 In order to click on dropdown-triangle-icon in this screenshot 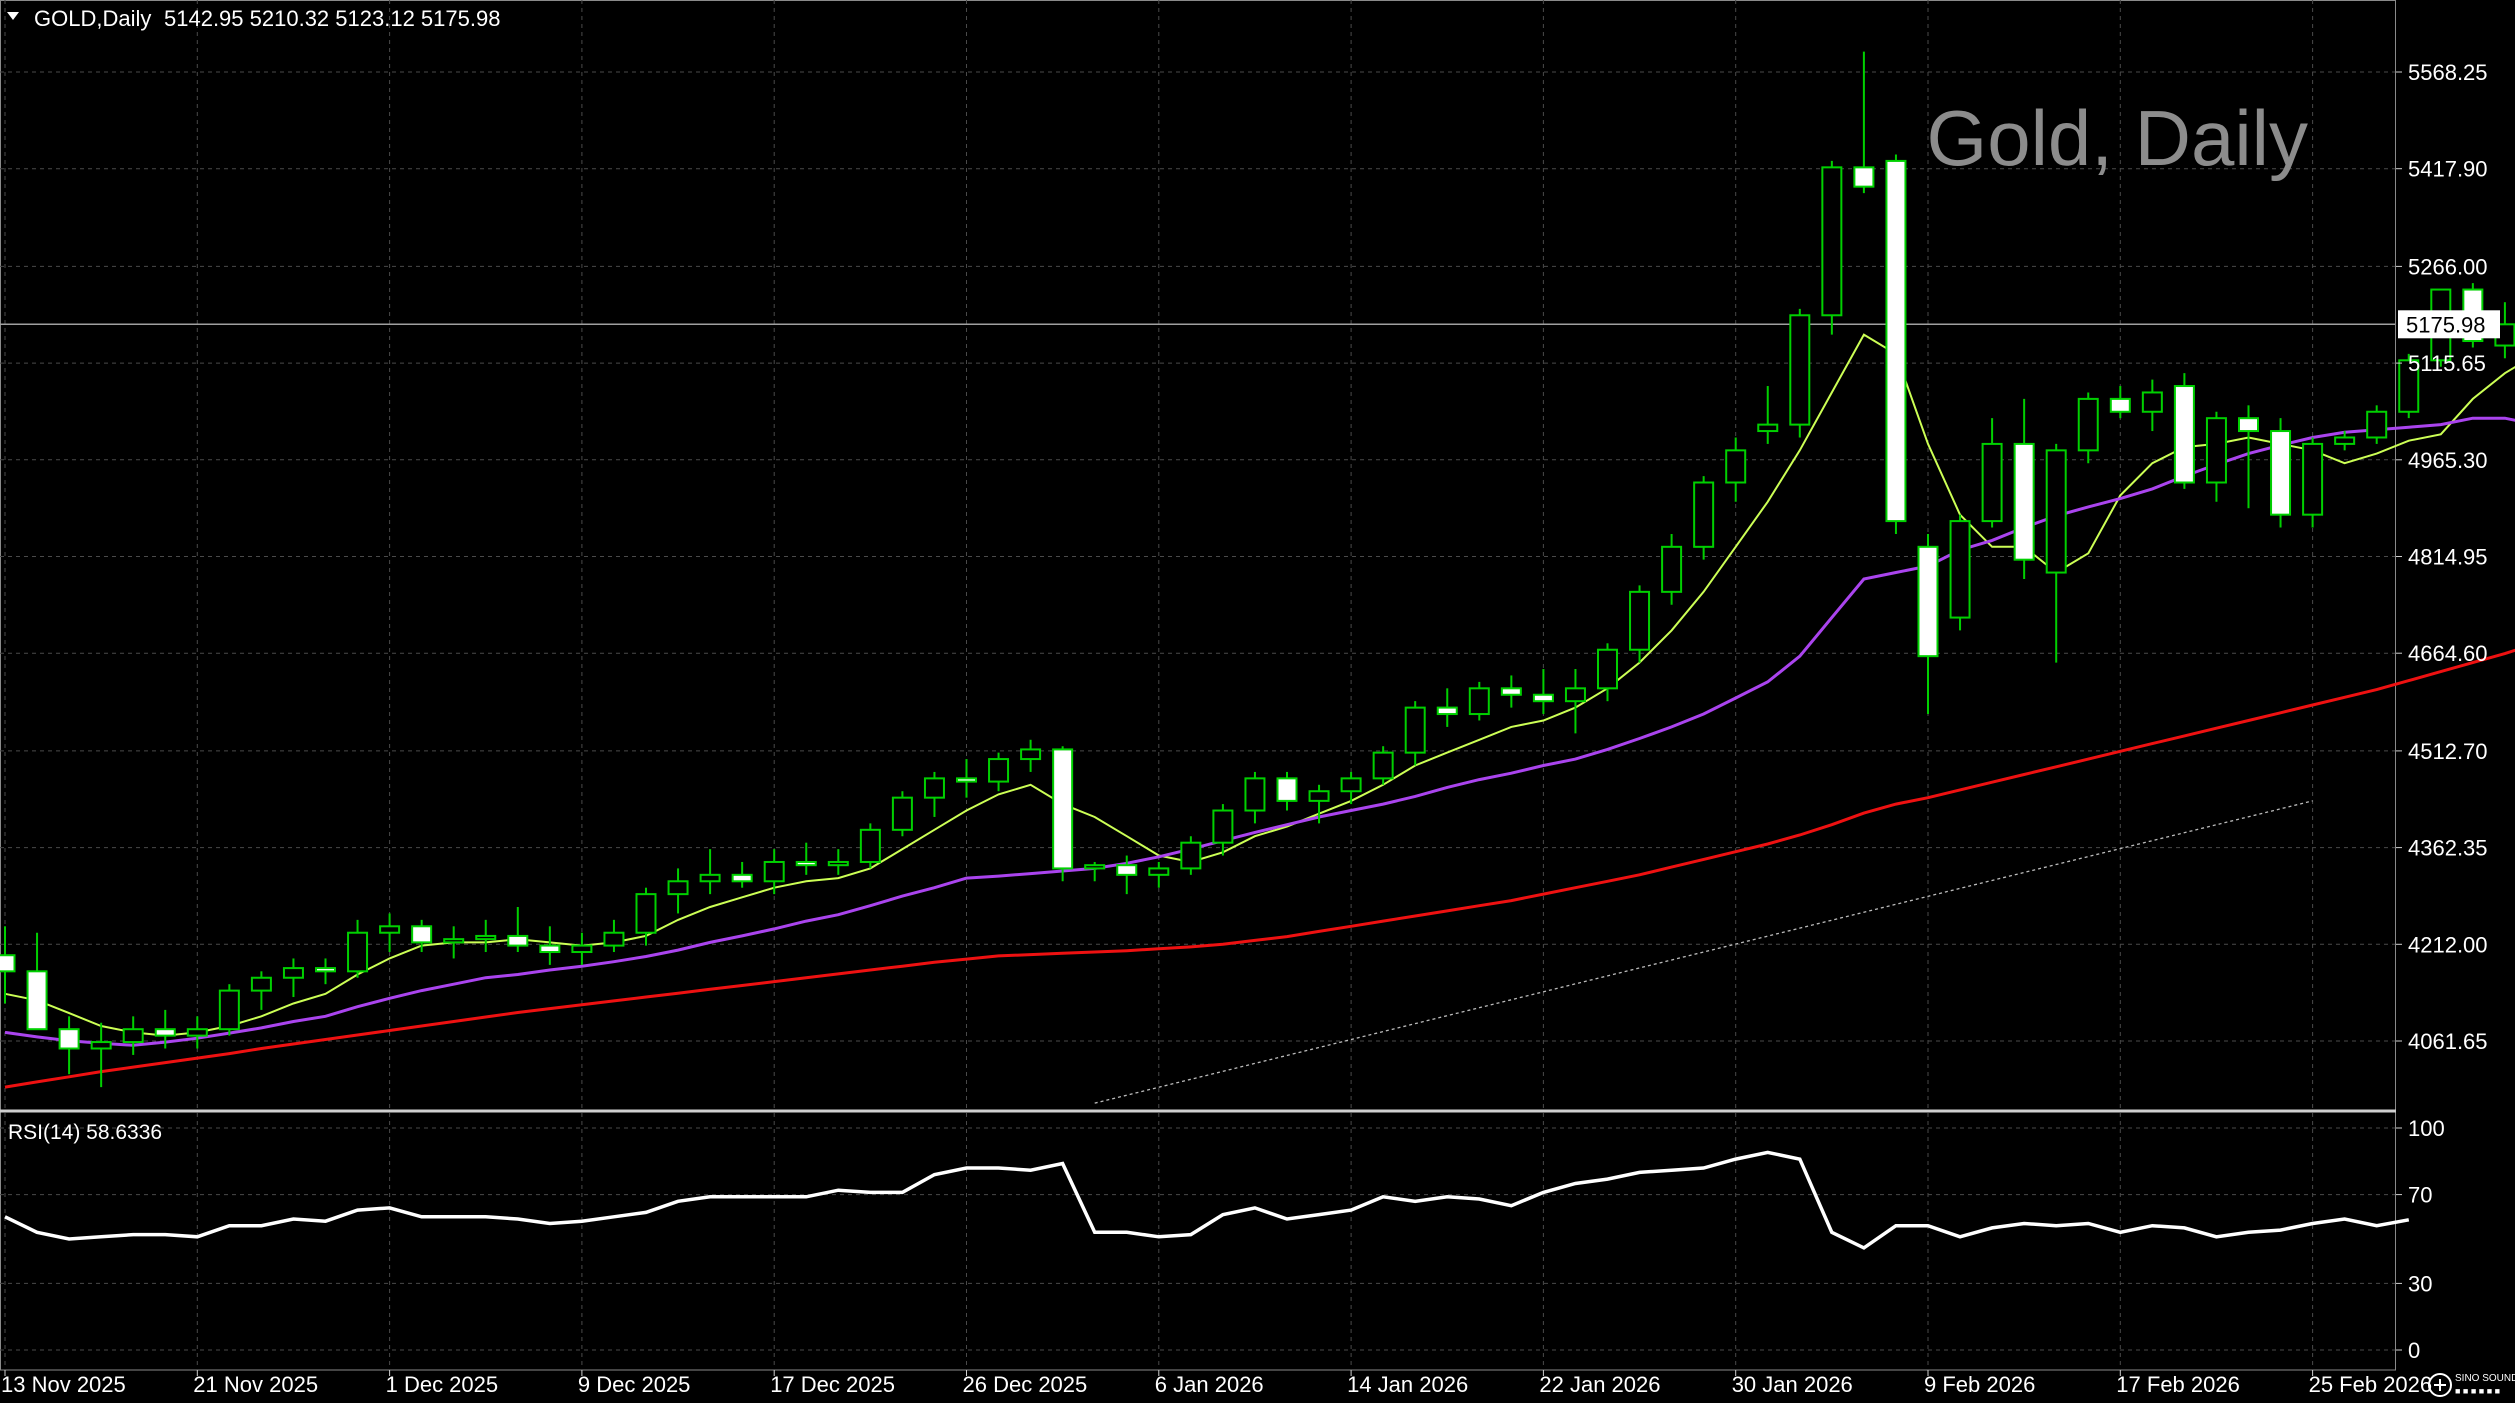, I will do `click(13, 16)`.